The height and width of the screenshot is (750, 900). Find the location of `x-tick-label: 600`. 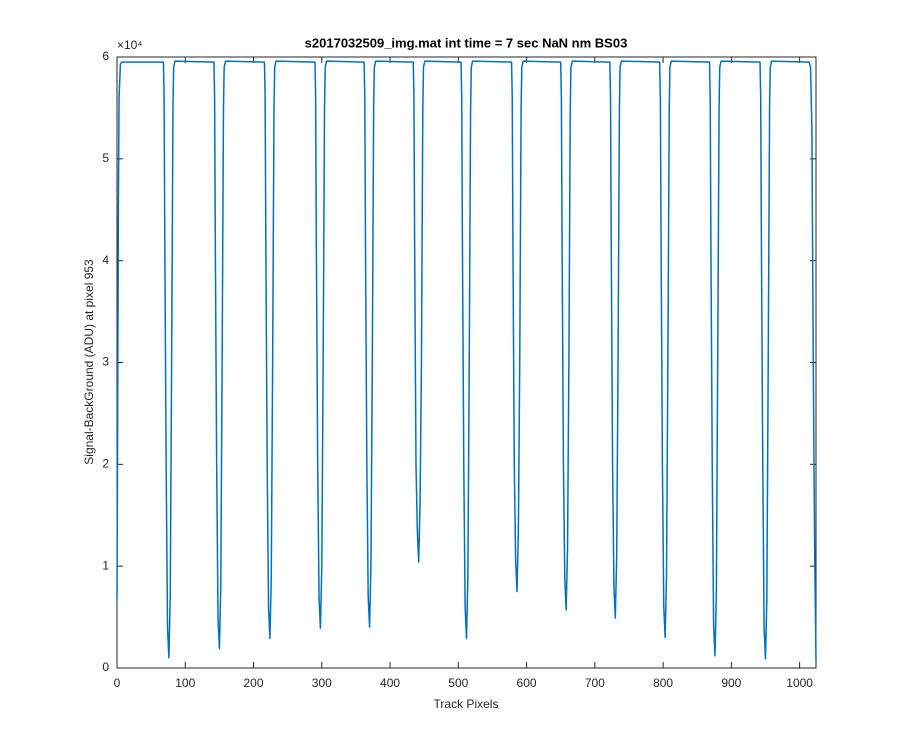

x-tick-label: 600 is located at coordinates (527, 683).